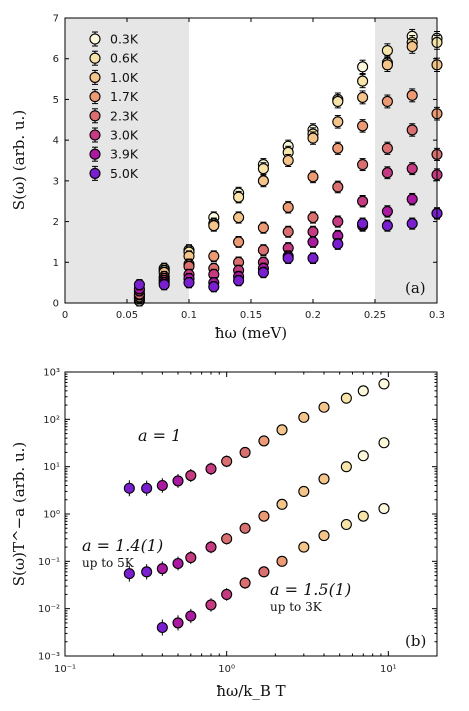  I want to click on y-tick-label: 10², so click(51, 420).